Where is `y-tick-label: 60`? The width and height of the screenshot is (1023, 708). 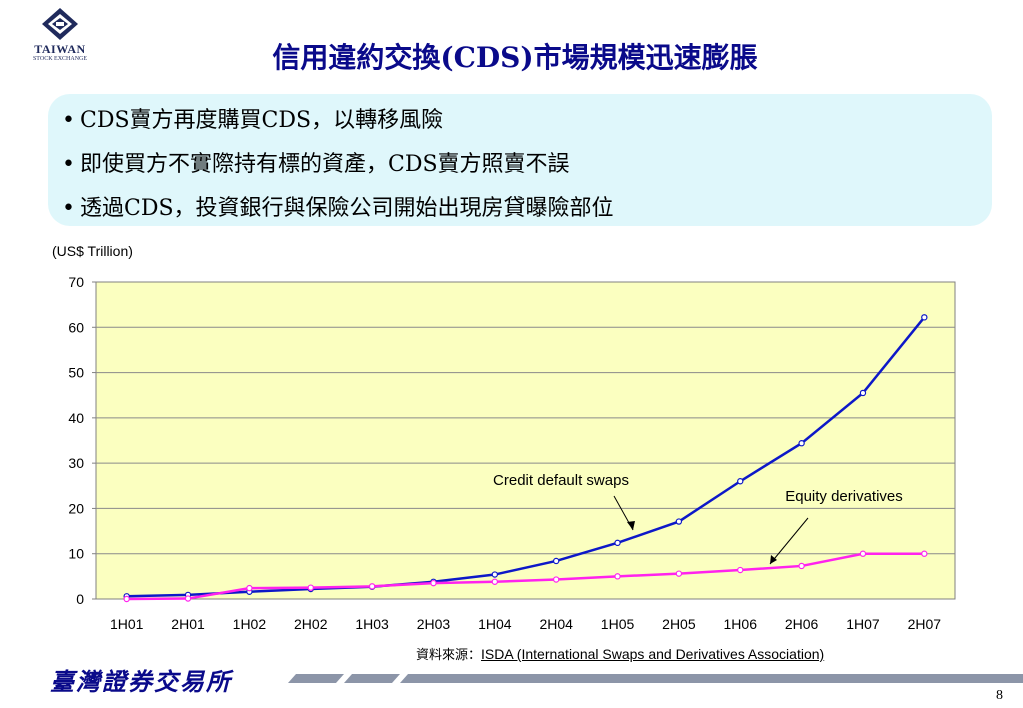
y-tick-label: 60 is located at coordinates (76, 327).